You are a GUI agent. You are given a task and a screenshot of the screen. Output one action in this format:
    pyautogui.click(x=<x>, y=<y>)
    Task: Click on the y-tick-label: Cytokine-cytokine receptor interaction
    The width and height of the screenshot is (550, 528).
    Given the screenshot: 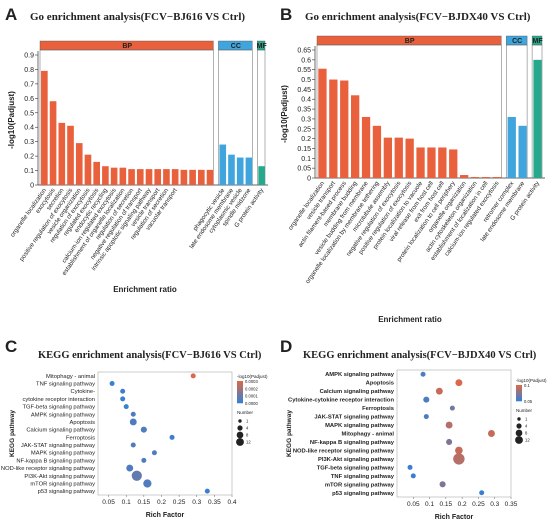 What is the action you would take?
    pyautogui.click(x=341, y=401)
    